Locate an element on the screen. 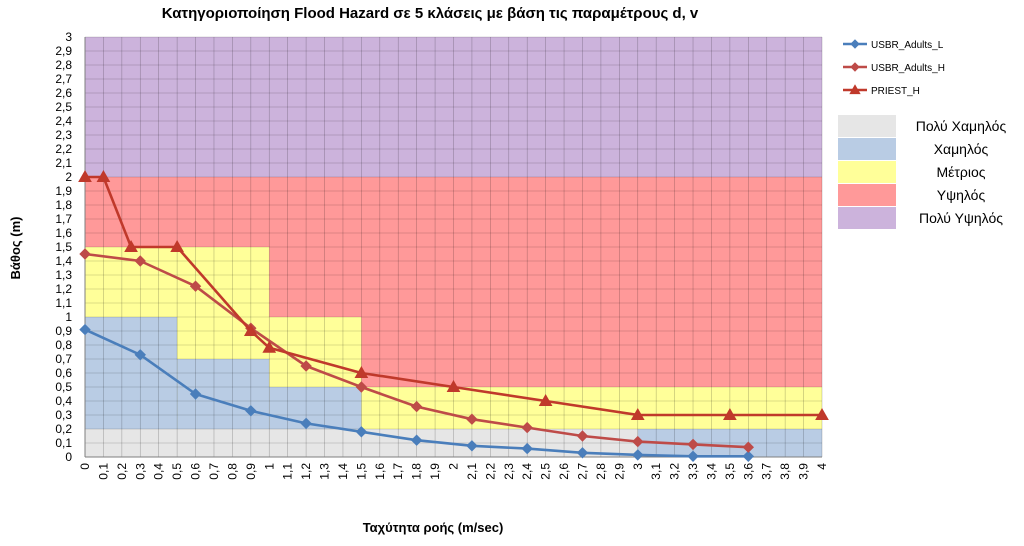 This screenshot has width=1024, height=546. legend-label: Υψηλός is located at coordinates (961, 195).